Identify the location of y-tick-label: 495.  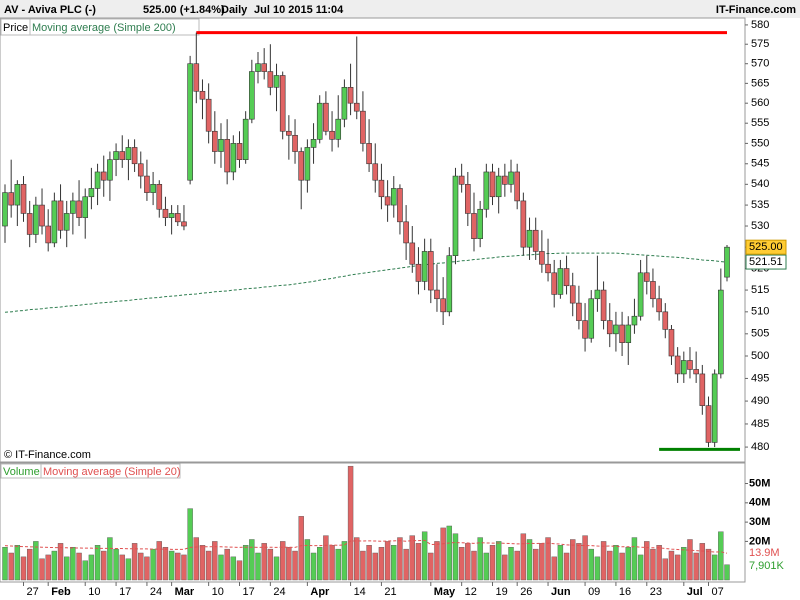
(760, 378).